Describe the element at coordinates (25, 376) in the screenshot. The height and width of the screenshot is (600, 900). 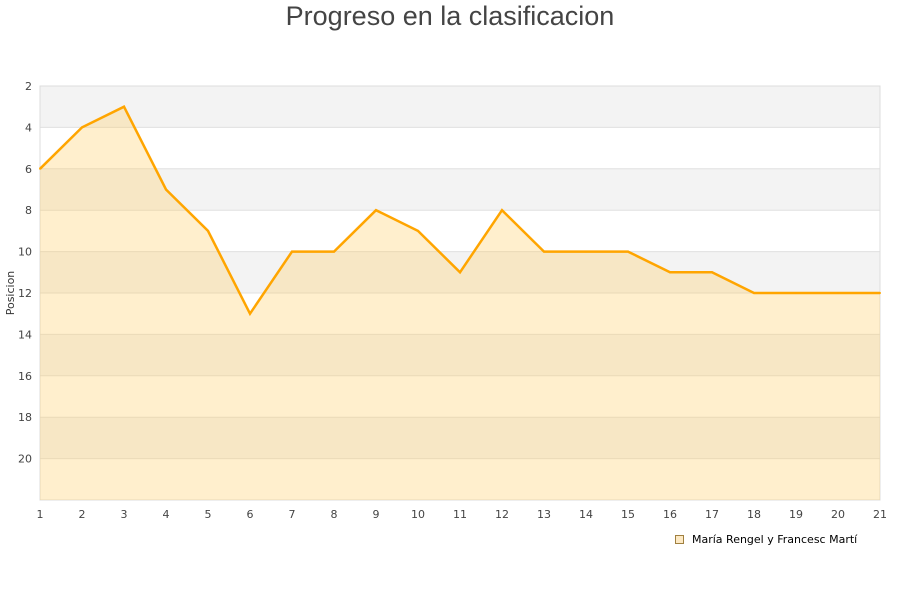
I see `y-tick-label: 16` at that location.